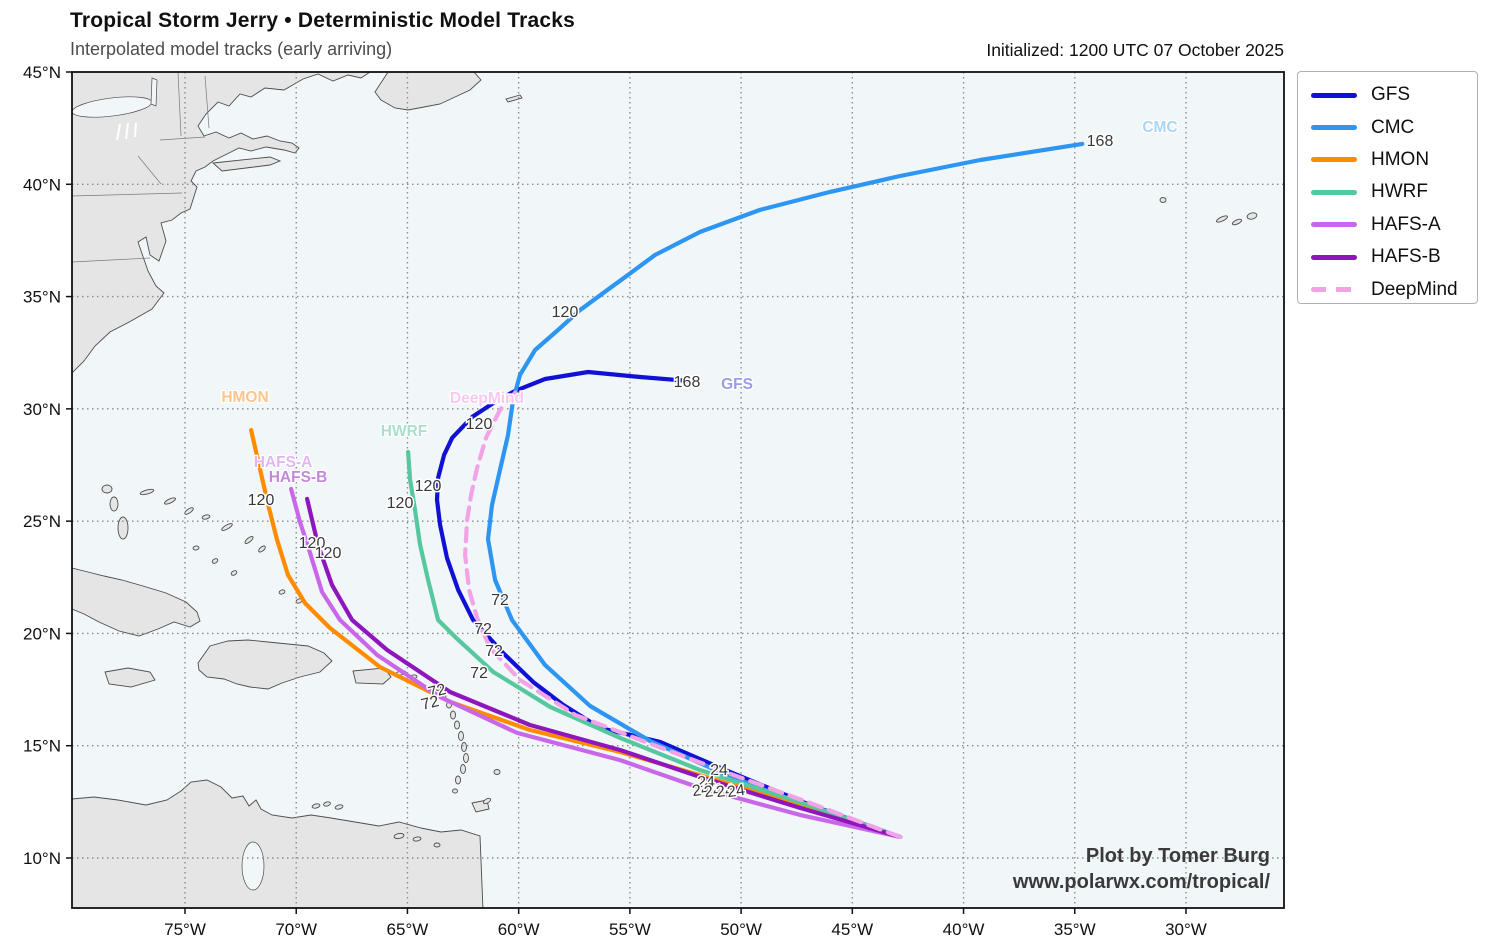 The width and height of the screenshot is (1490, 946). Describe the element at coordinates (630, 929) in the screenshot. I see `x-tick-55: 55°W` at that location.